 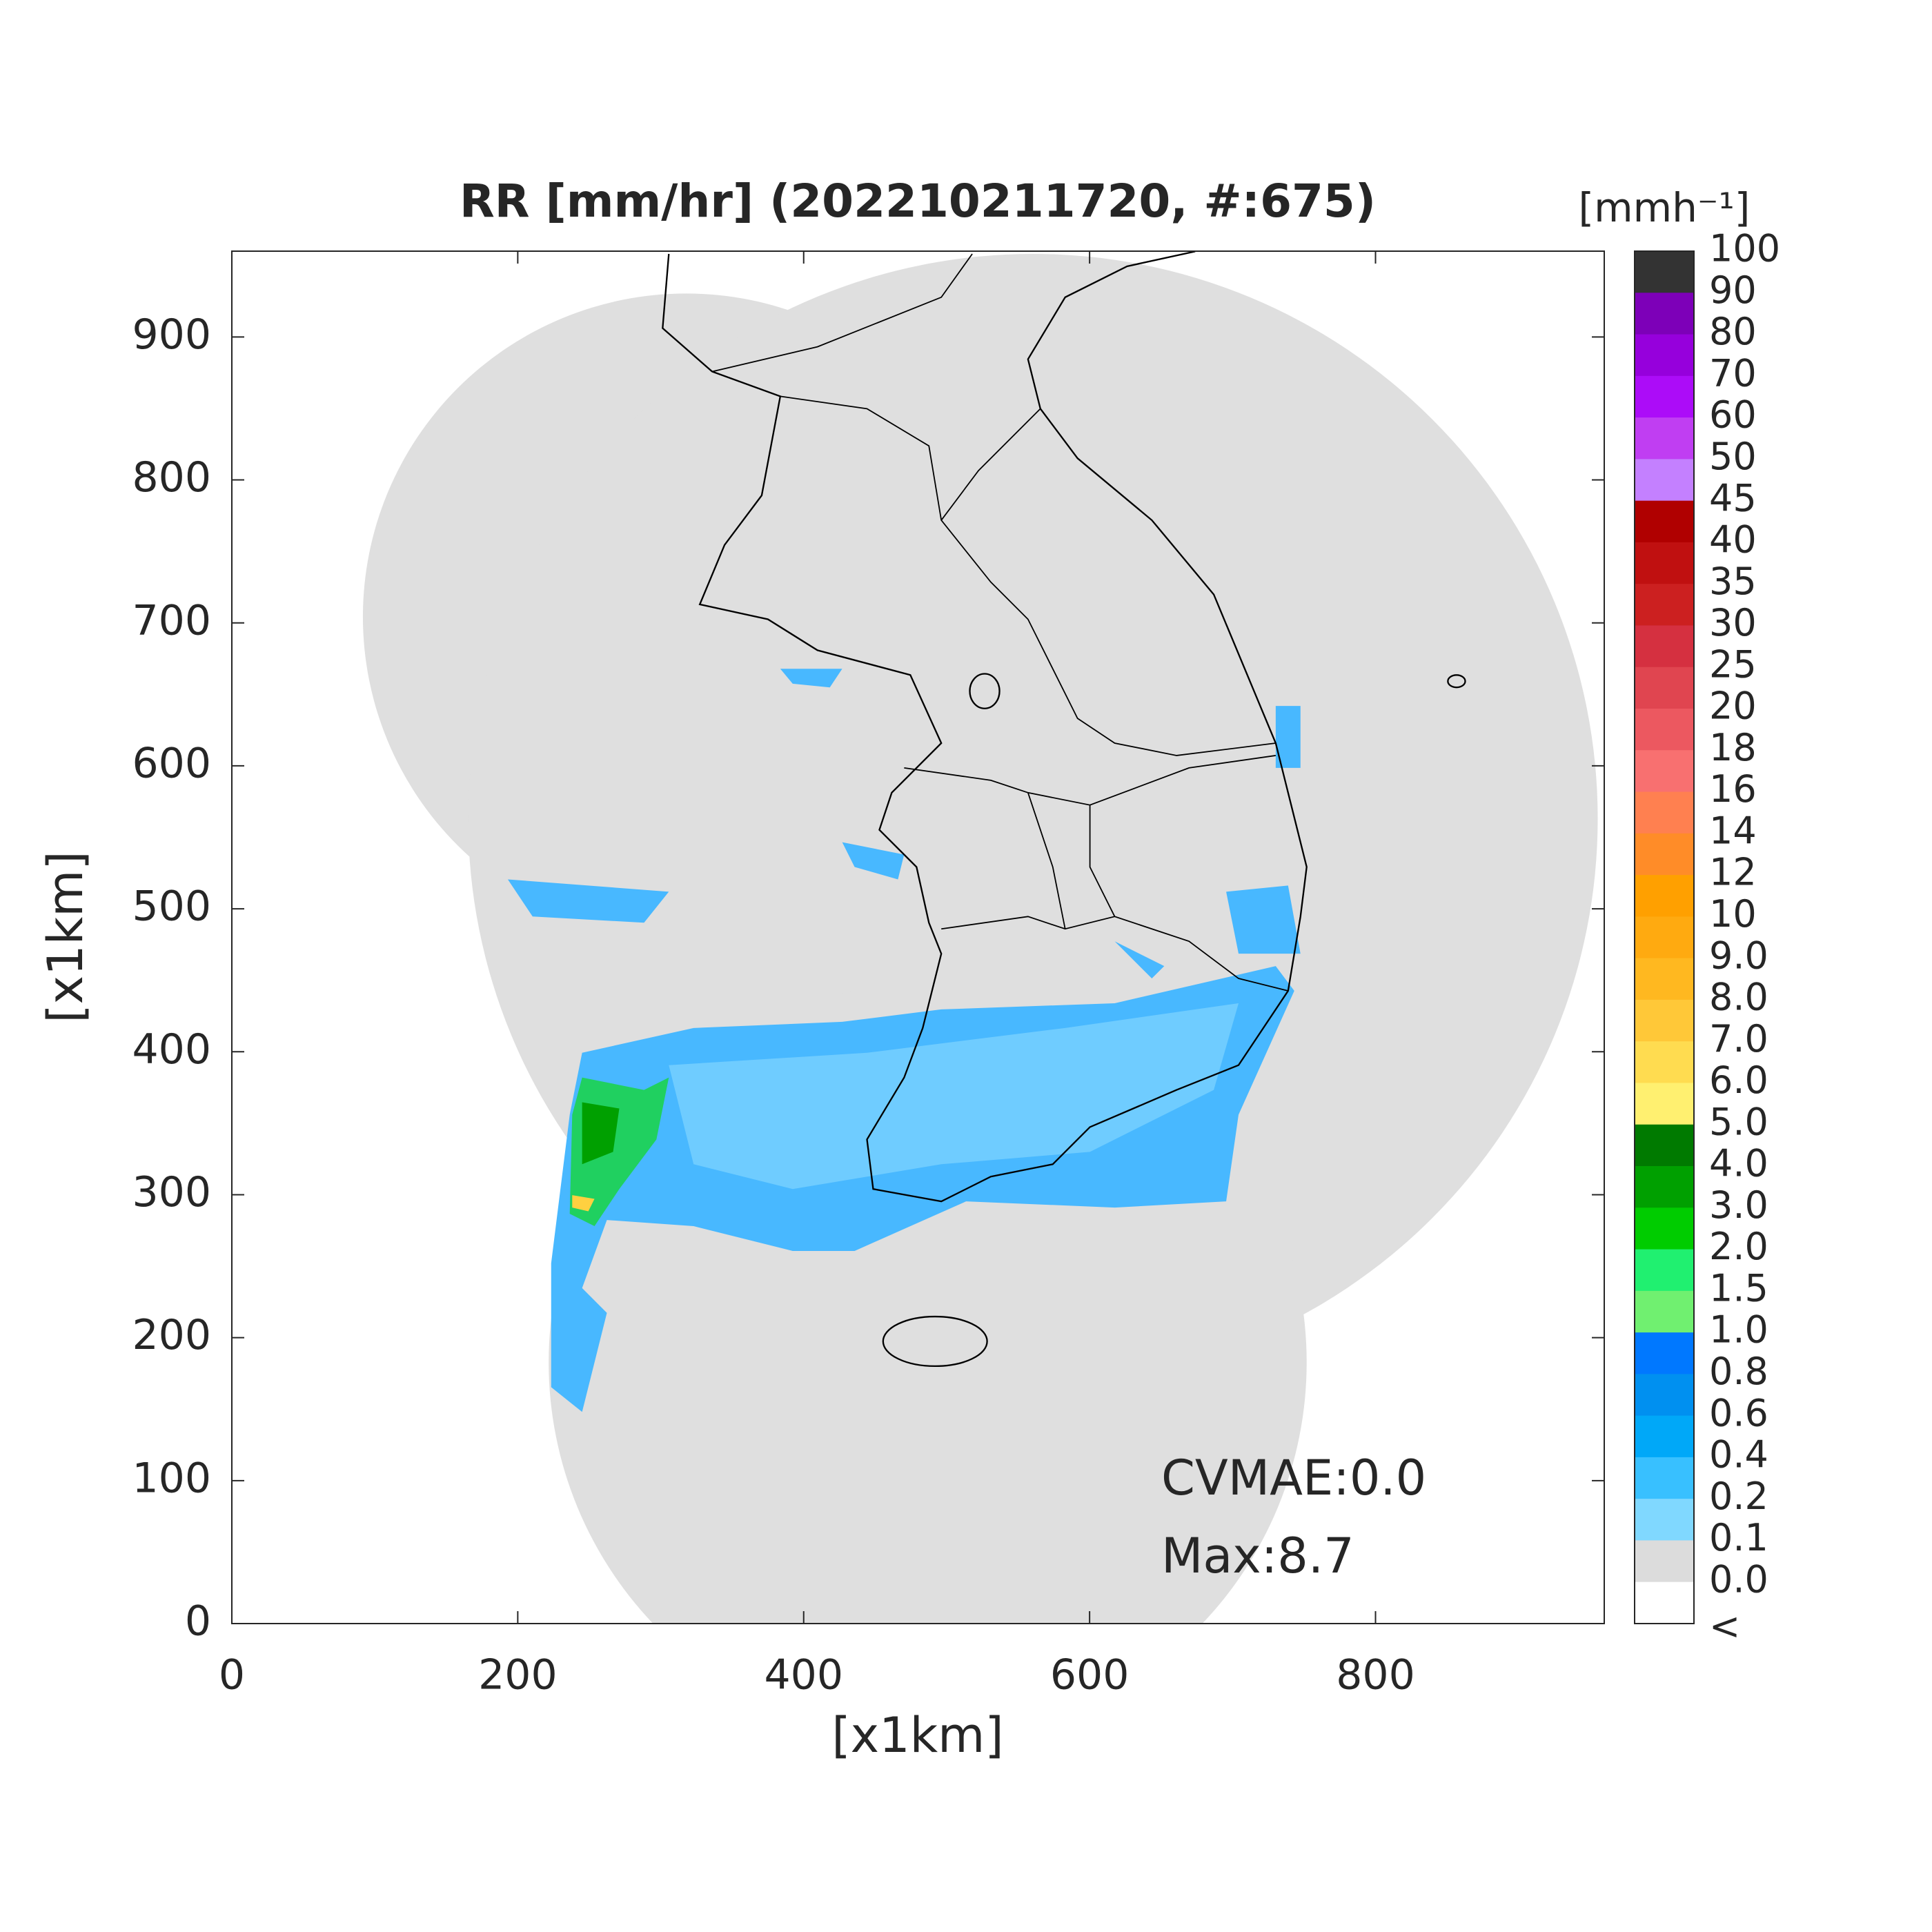 I want to click on y-tick-label: 300, so click(x=171, y=1192).